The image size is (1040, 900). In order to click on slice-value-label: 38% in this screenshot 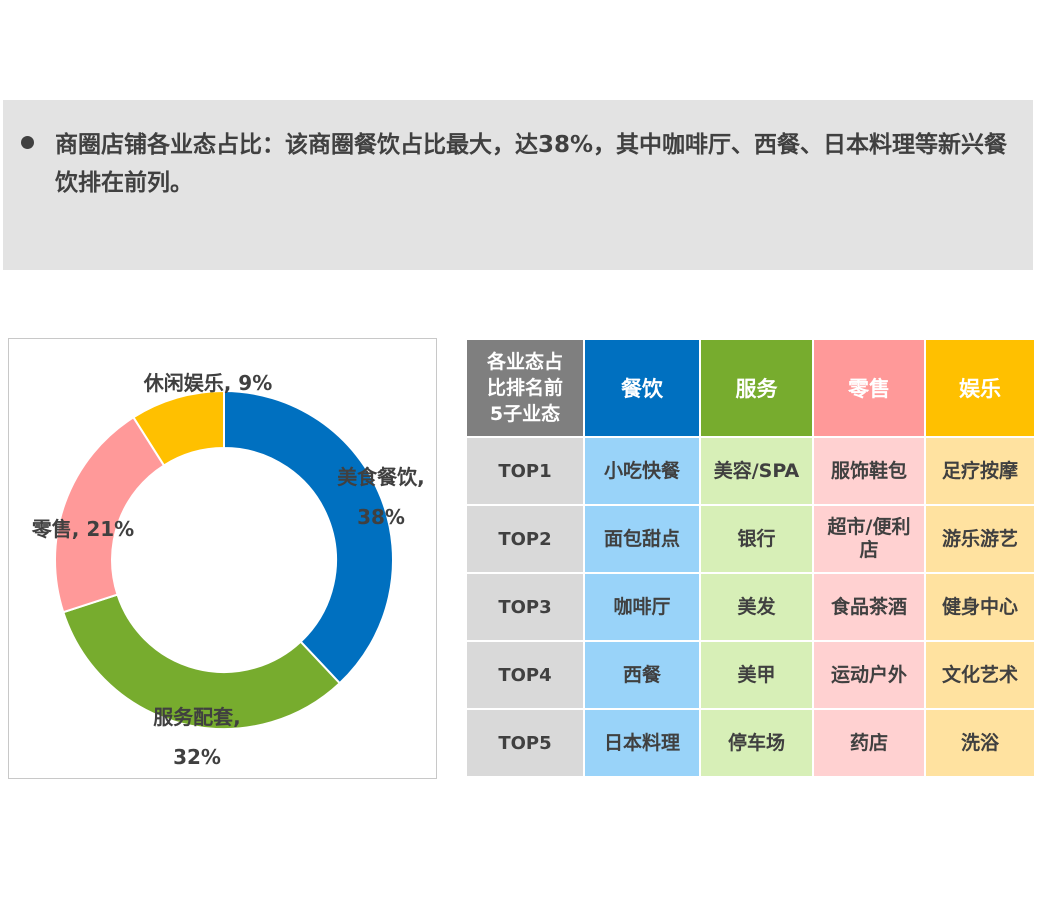, I will do `click(381, 517)`.